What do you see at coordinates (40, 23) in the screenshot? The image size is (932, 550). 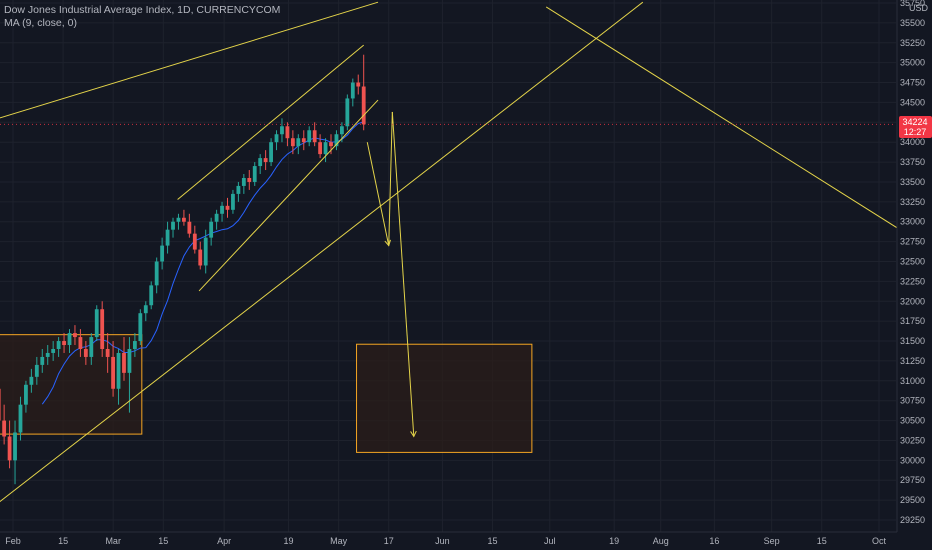 I see `indicator-label: MA (9, close, 0)` at bounding box center [40, 23].